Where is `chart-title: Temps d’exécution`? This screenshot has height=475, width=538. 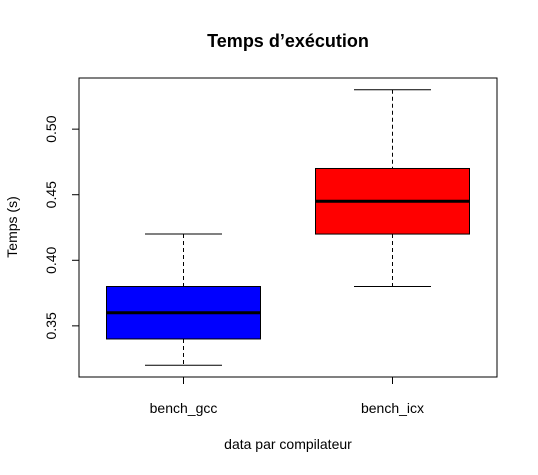 chart-title: Temps d’exécution is located at coordinates (288, 41).